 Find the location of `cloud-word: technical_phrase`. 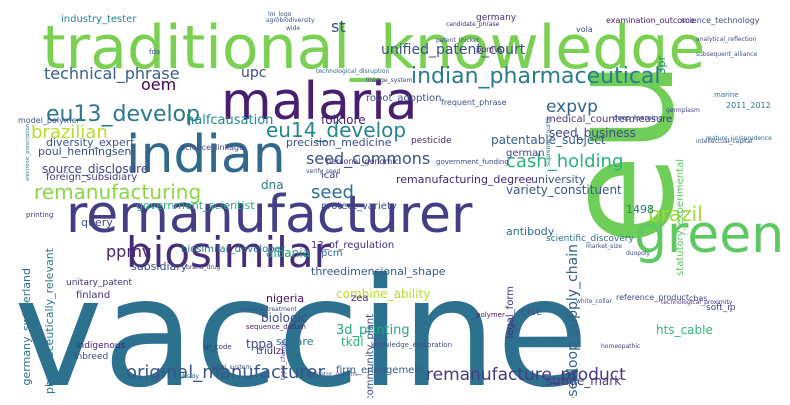

cloud-word: technical_phrase is located at coordinates (112, 73).